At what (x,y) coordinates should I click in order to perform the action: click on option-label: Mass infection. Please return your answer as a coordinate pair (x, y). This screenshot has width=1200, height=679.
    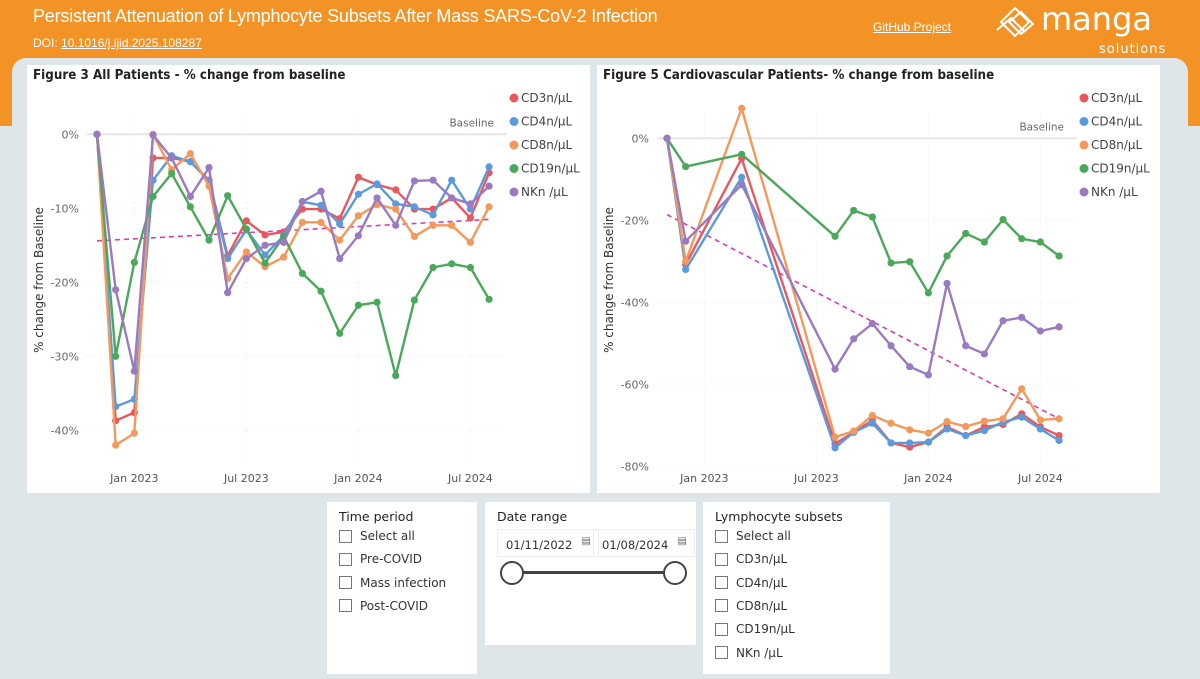
    Looking at the image, I should click on (403, 582).